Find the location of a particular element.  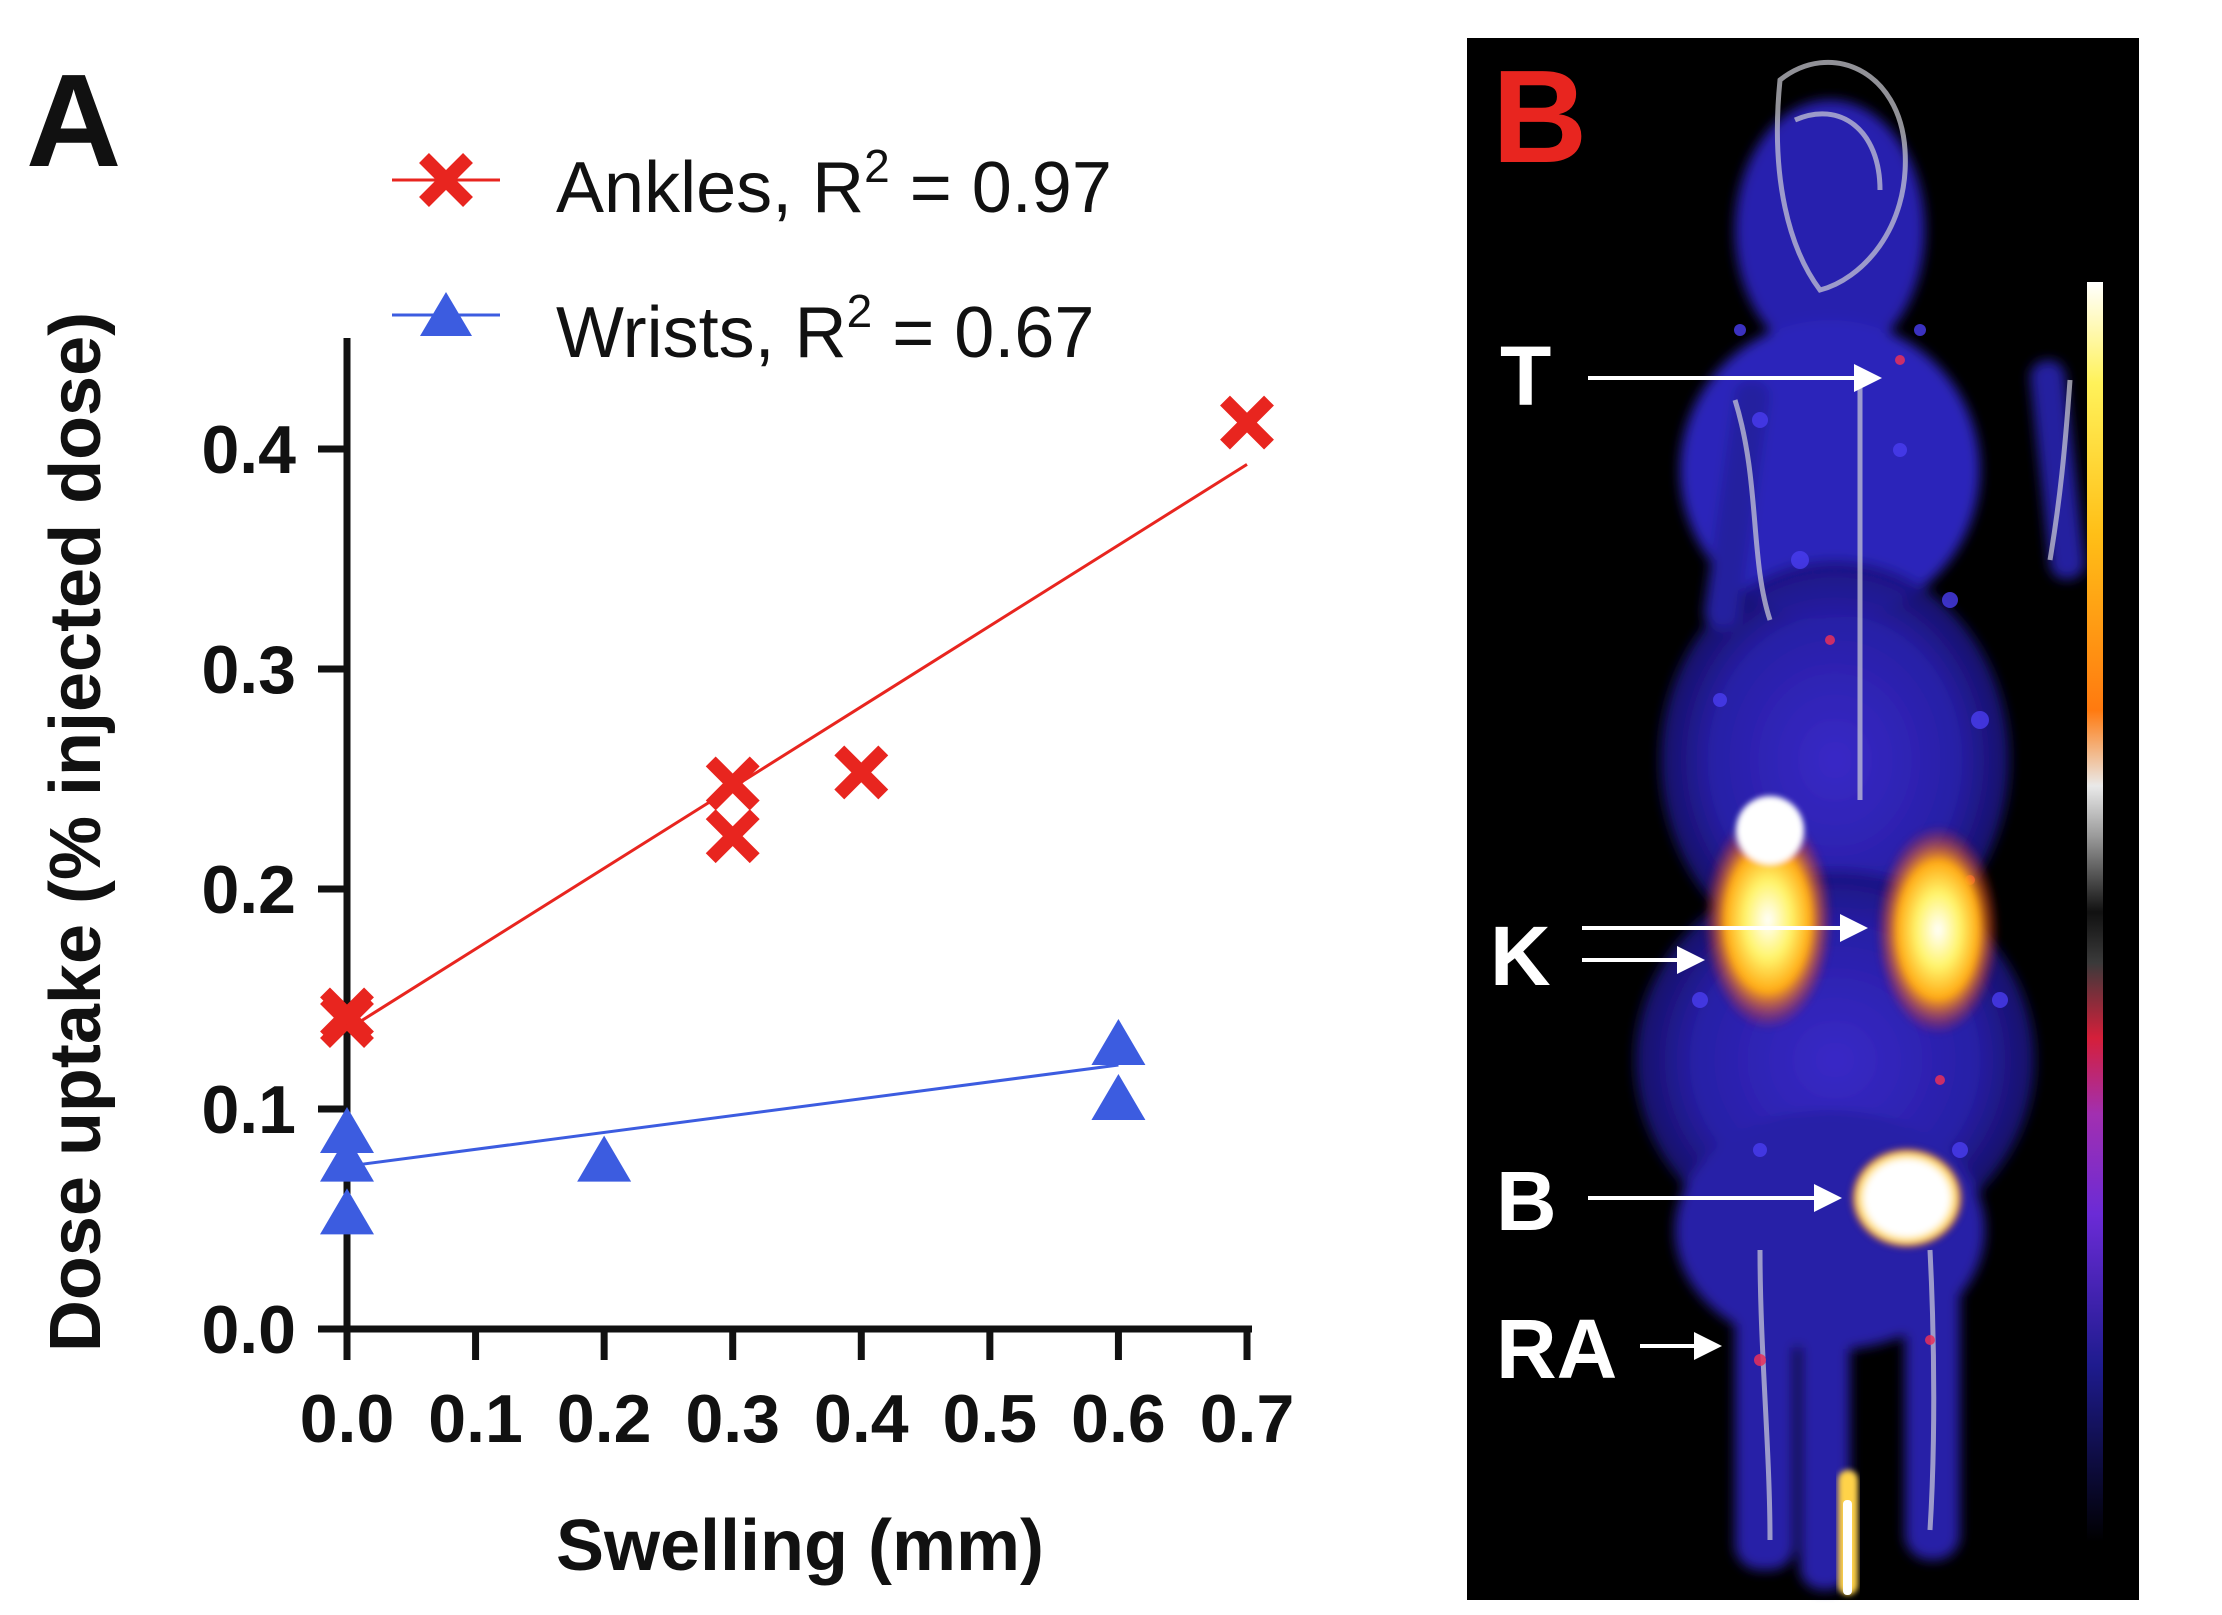

fit-line-ankles is located at coordinates (797, 747).